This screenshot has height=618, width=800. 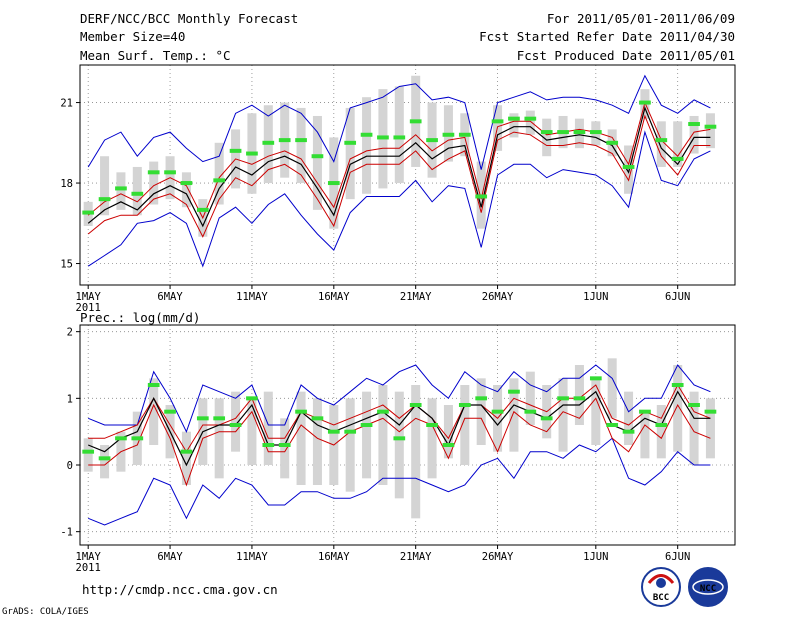 I want to click on prec-mean-line, so click(x=399, y=428).